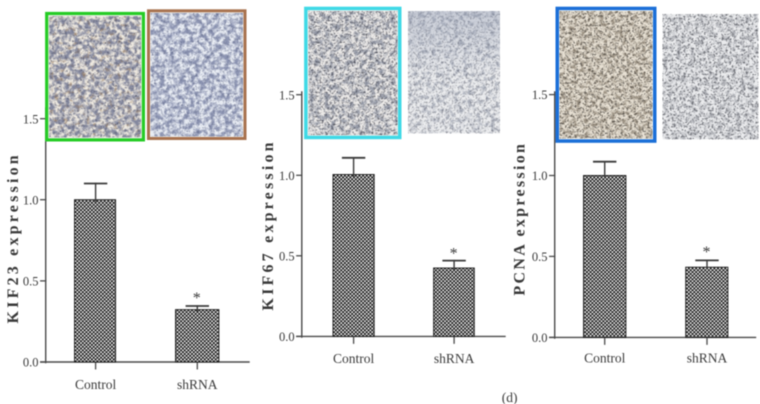 The width and height of the screenshot is (760, 404). What do you see at coordinates (13, 237) in the screenshot?
I see `svg-text: KIF23 expression` at bounding box center [13, 237].